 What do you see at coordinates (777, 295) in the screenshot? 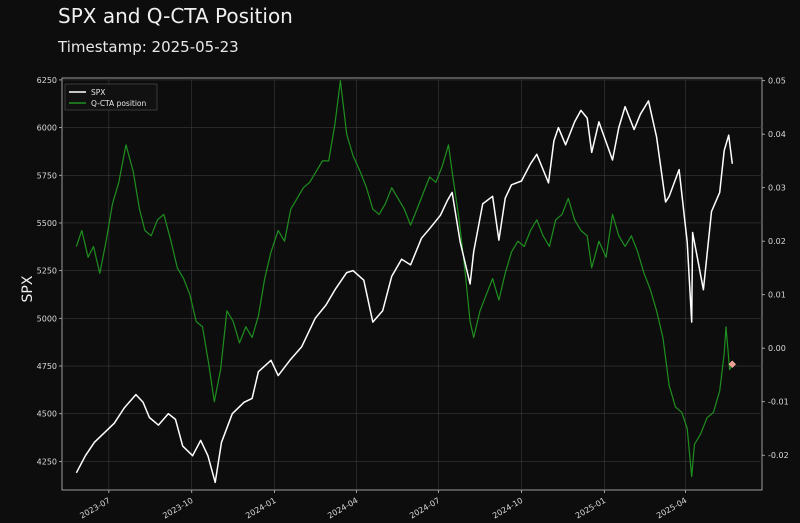
I see `y2-tick-label: 0.01` at bounding box center [777, 295].